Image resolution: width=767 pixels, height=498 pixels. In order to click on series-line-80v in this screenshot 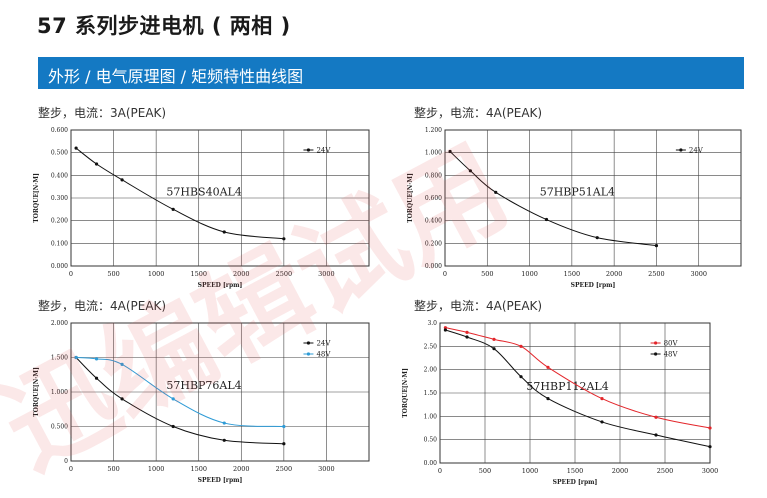, I will do `click(578, 378)`.